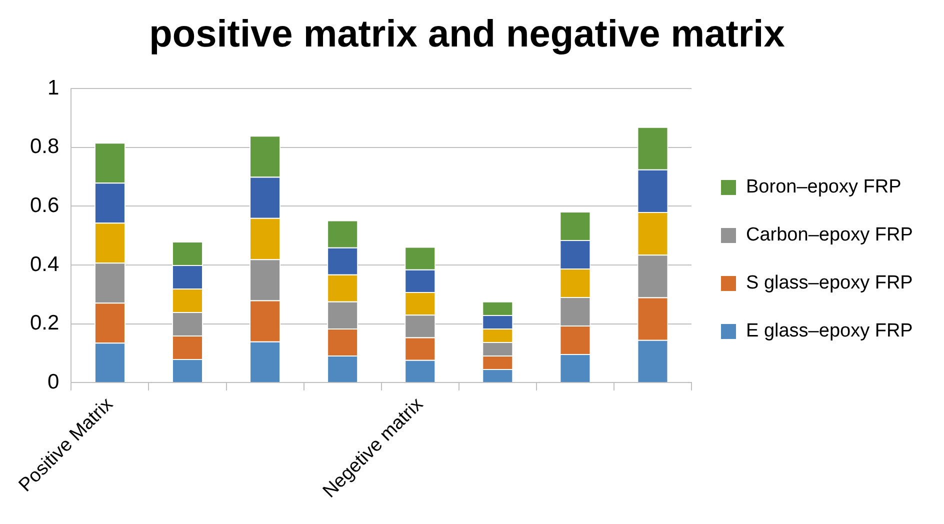 This screenshot has height=524, width=944. I want to click on y-tick-label: 1, so click(54, 88).